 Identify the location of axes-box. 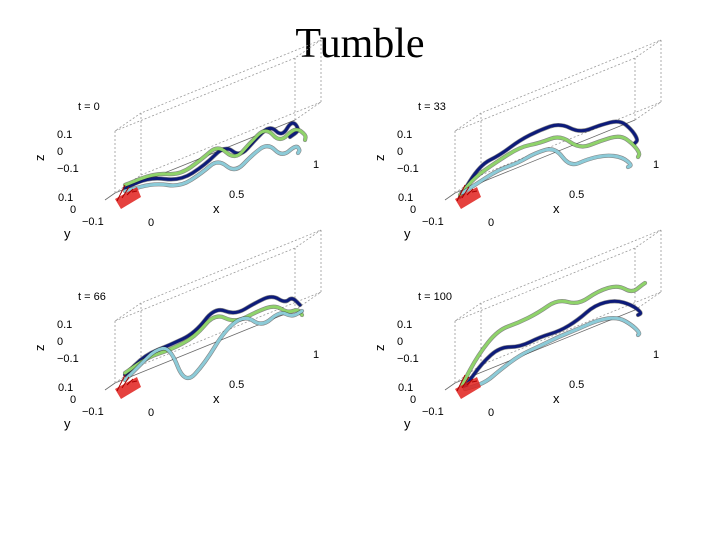
(553, 310).